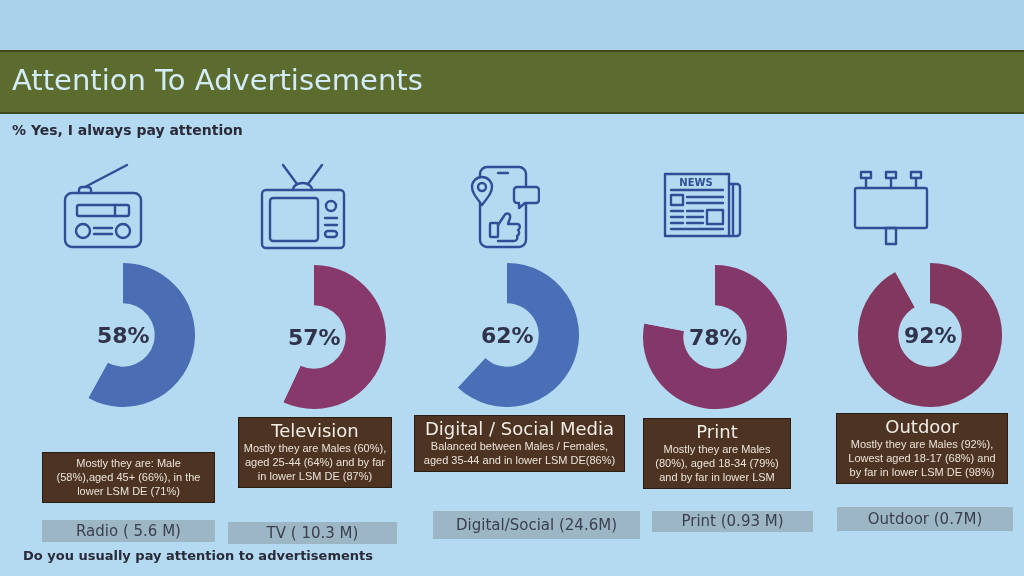 The image size is (1024, 576). Describe the element at coordinates (315, 430) in the screenshot. I see `text: Television` at that location.